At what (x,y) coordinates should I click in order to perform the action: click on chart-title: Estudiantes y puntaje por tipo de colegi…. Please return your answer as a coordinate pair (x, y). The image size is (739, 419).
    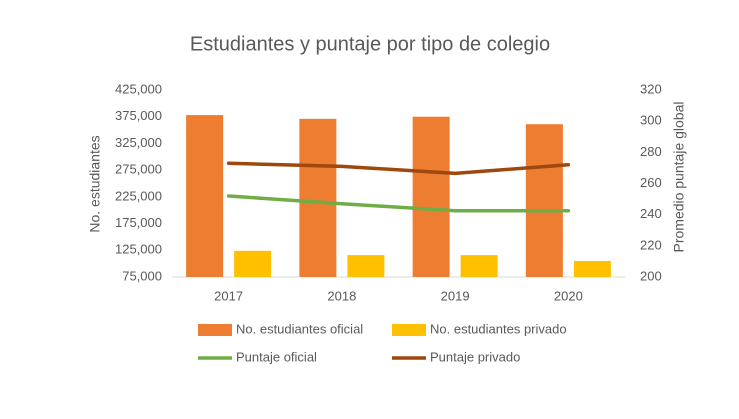
    Looking at the image, I should click on (370, 44).